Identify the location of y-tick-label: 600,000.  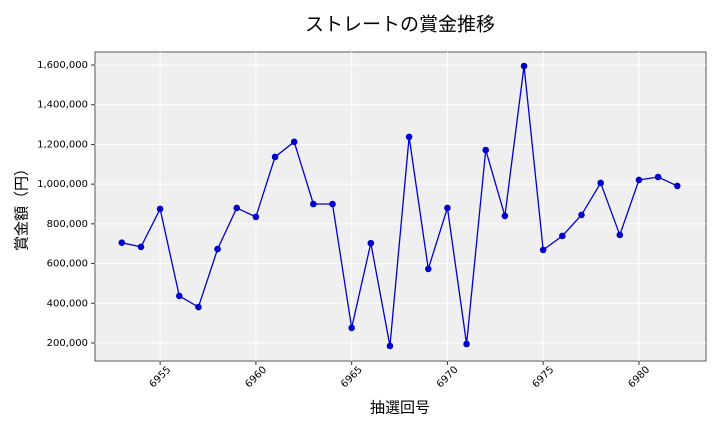
(67, 264).